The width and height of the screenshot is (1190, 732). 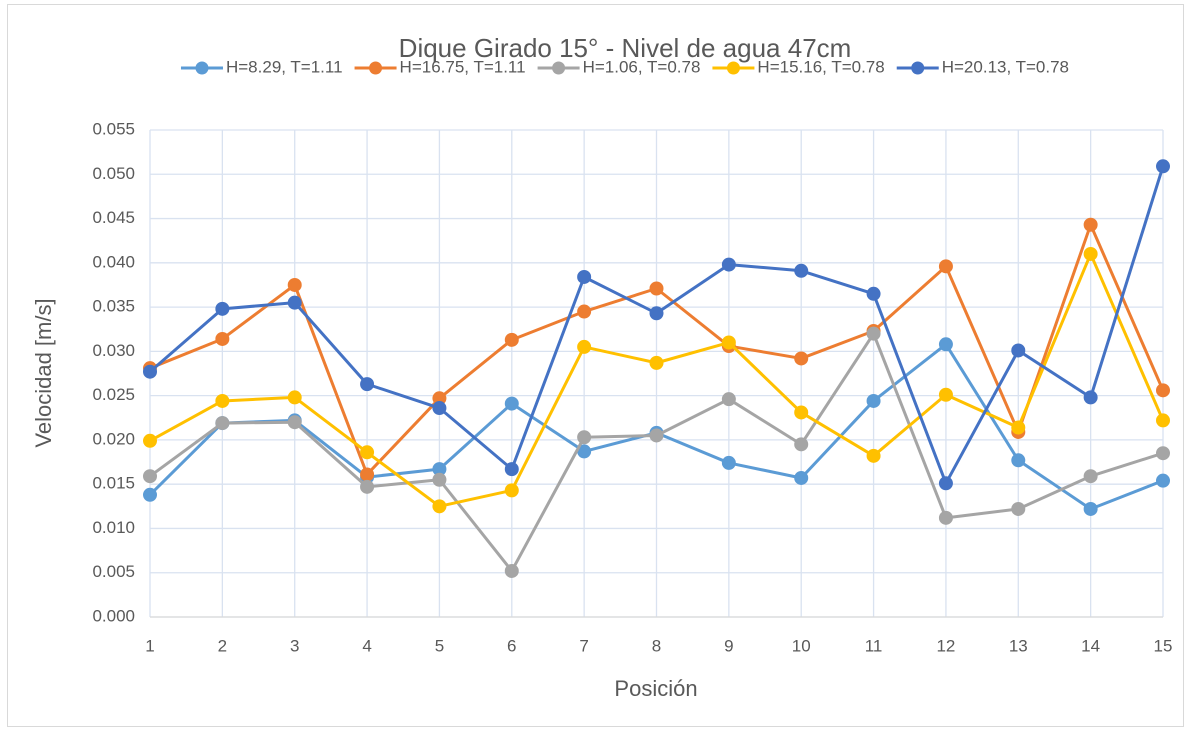 What do you see at coordinates (728, 645) in the screenshot?
I see `x-tick-label: 9` at bounding box center [728, 645].